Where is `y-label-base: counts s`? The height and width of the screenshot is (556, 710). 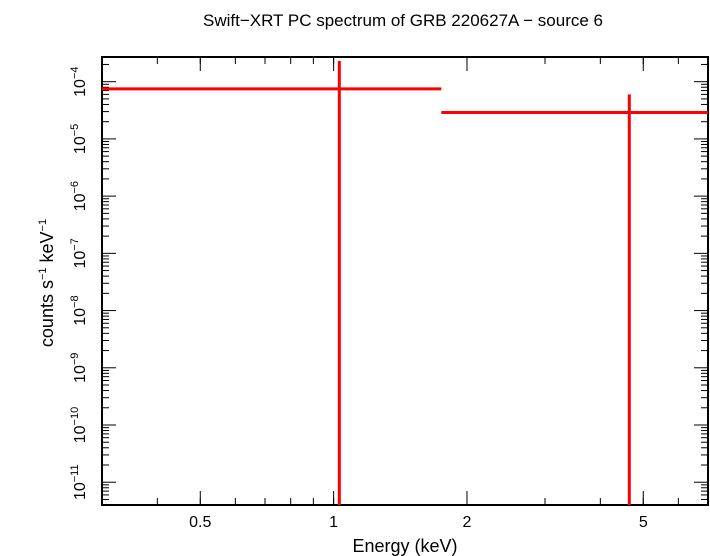 y-label-base: counts s is located at coordinates (47, 313).